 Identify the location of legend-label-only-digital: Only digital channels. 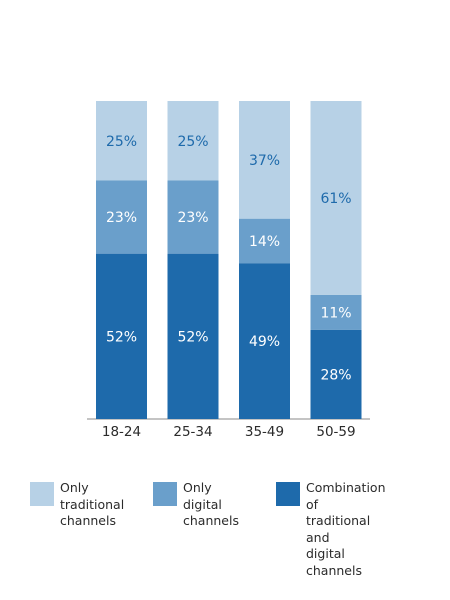
(211, 504).